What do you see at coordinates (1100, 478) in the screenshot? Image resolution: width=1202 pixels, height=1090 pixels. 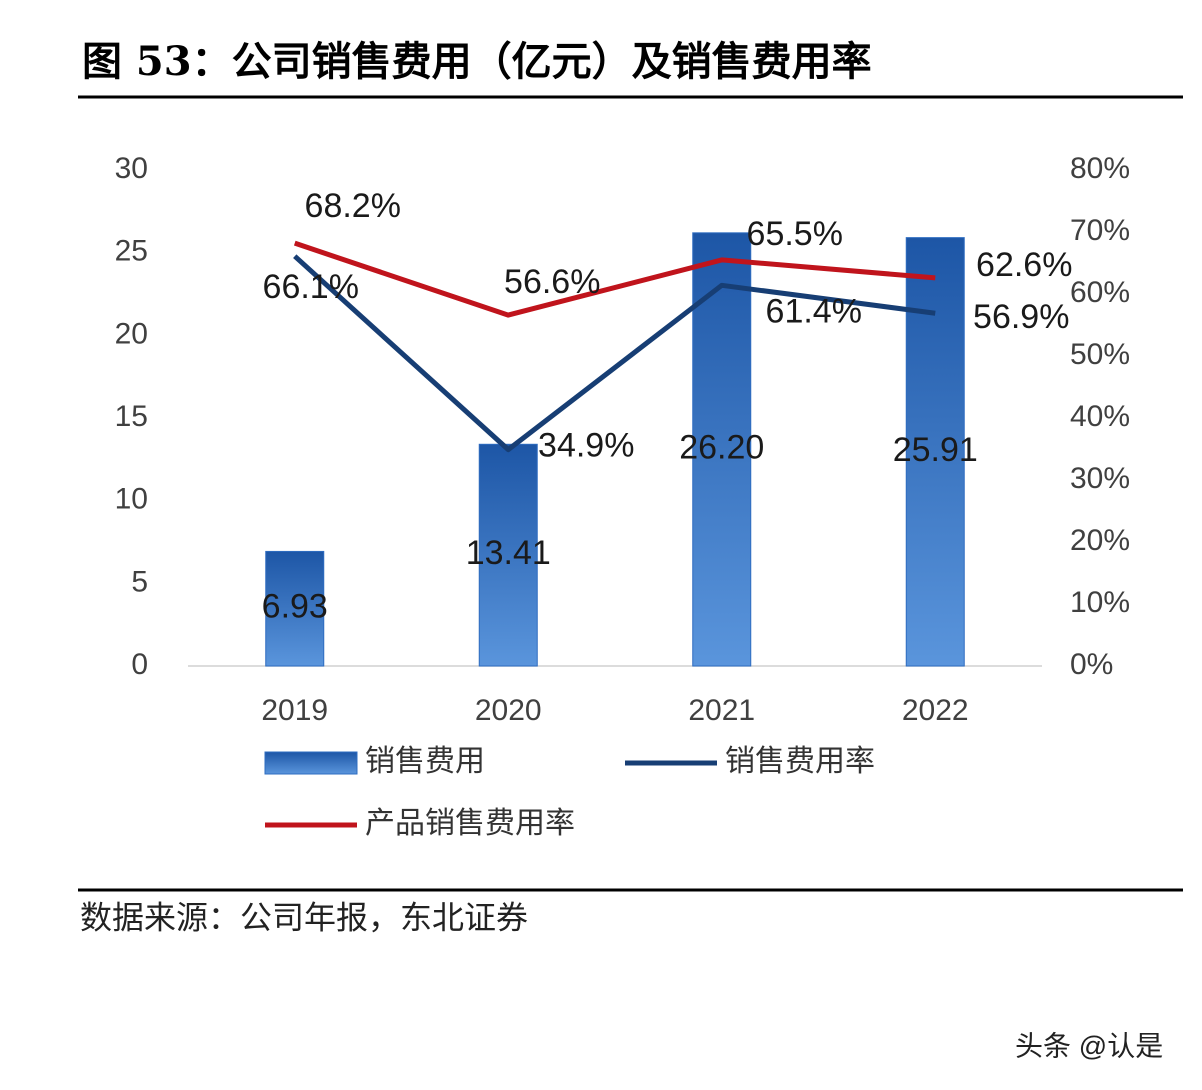 I see `y2-tick-label: 30%` at bounding box center [1100, 478].